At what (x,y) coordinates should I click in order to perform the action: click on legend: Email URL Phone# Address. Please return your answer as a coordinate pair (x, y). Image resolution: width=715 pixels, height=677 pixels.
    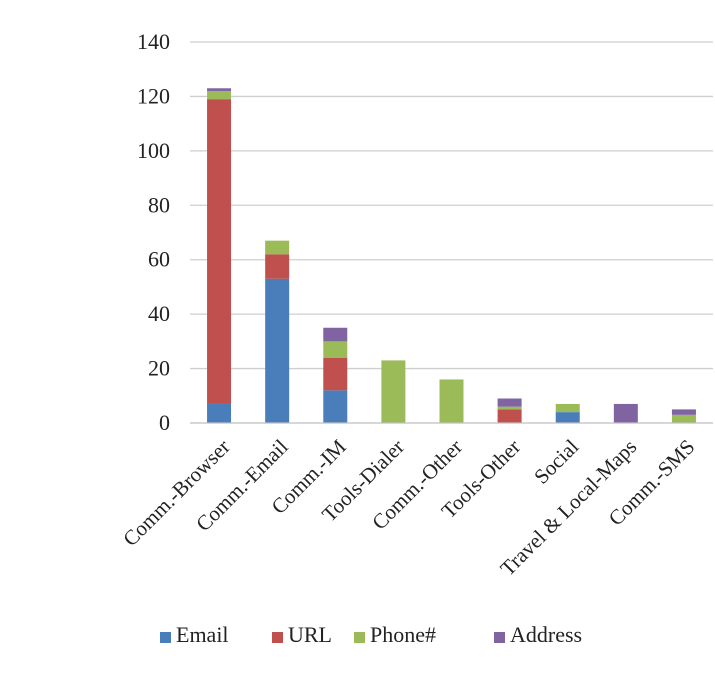
    Looking at the image, I should click on (371, 634).